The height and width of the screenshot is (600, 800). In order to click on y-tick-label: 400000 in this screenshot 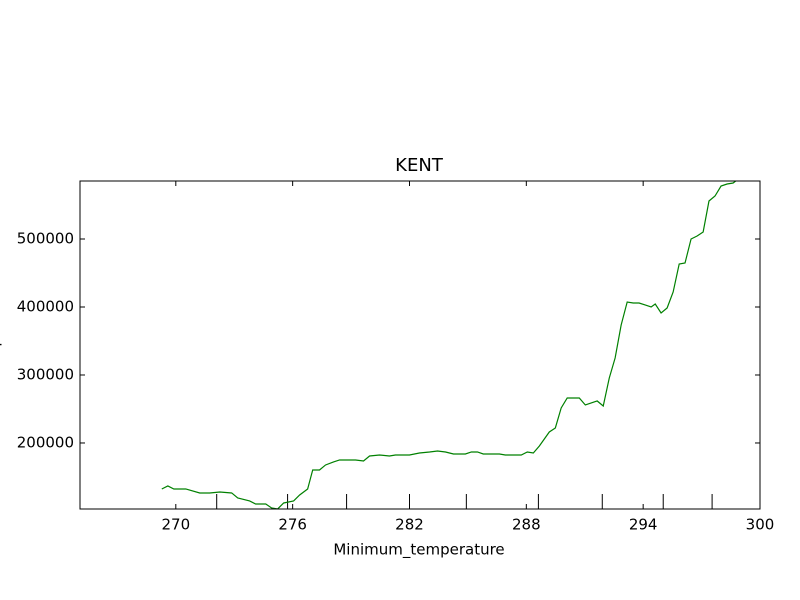, I will do `click(45, 306)`.